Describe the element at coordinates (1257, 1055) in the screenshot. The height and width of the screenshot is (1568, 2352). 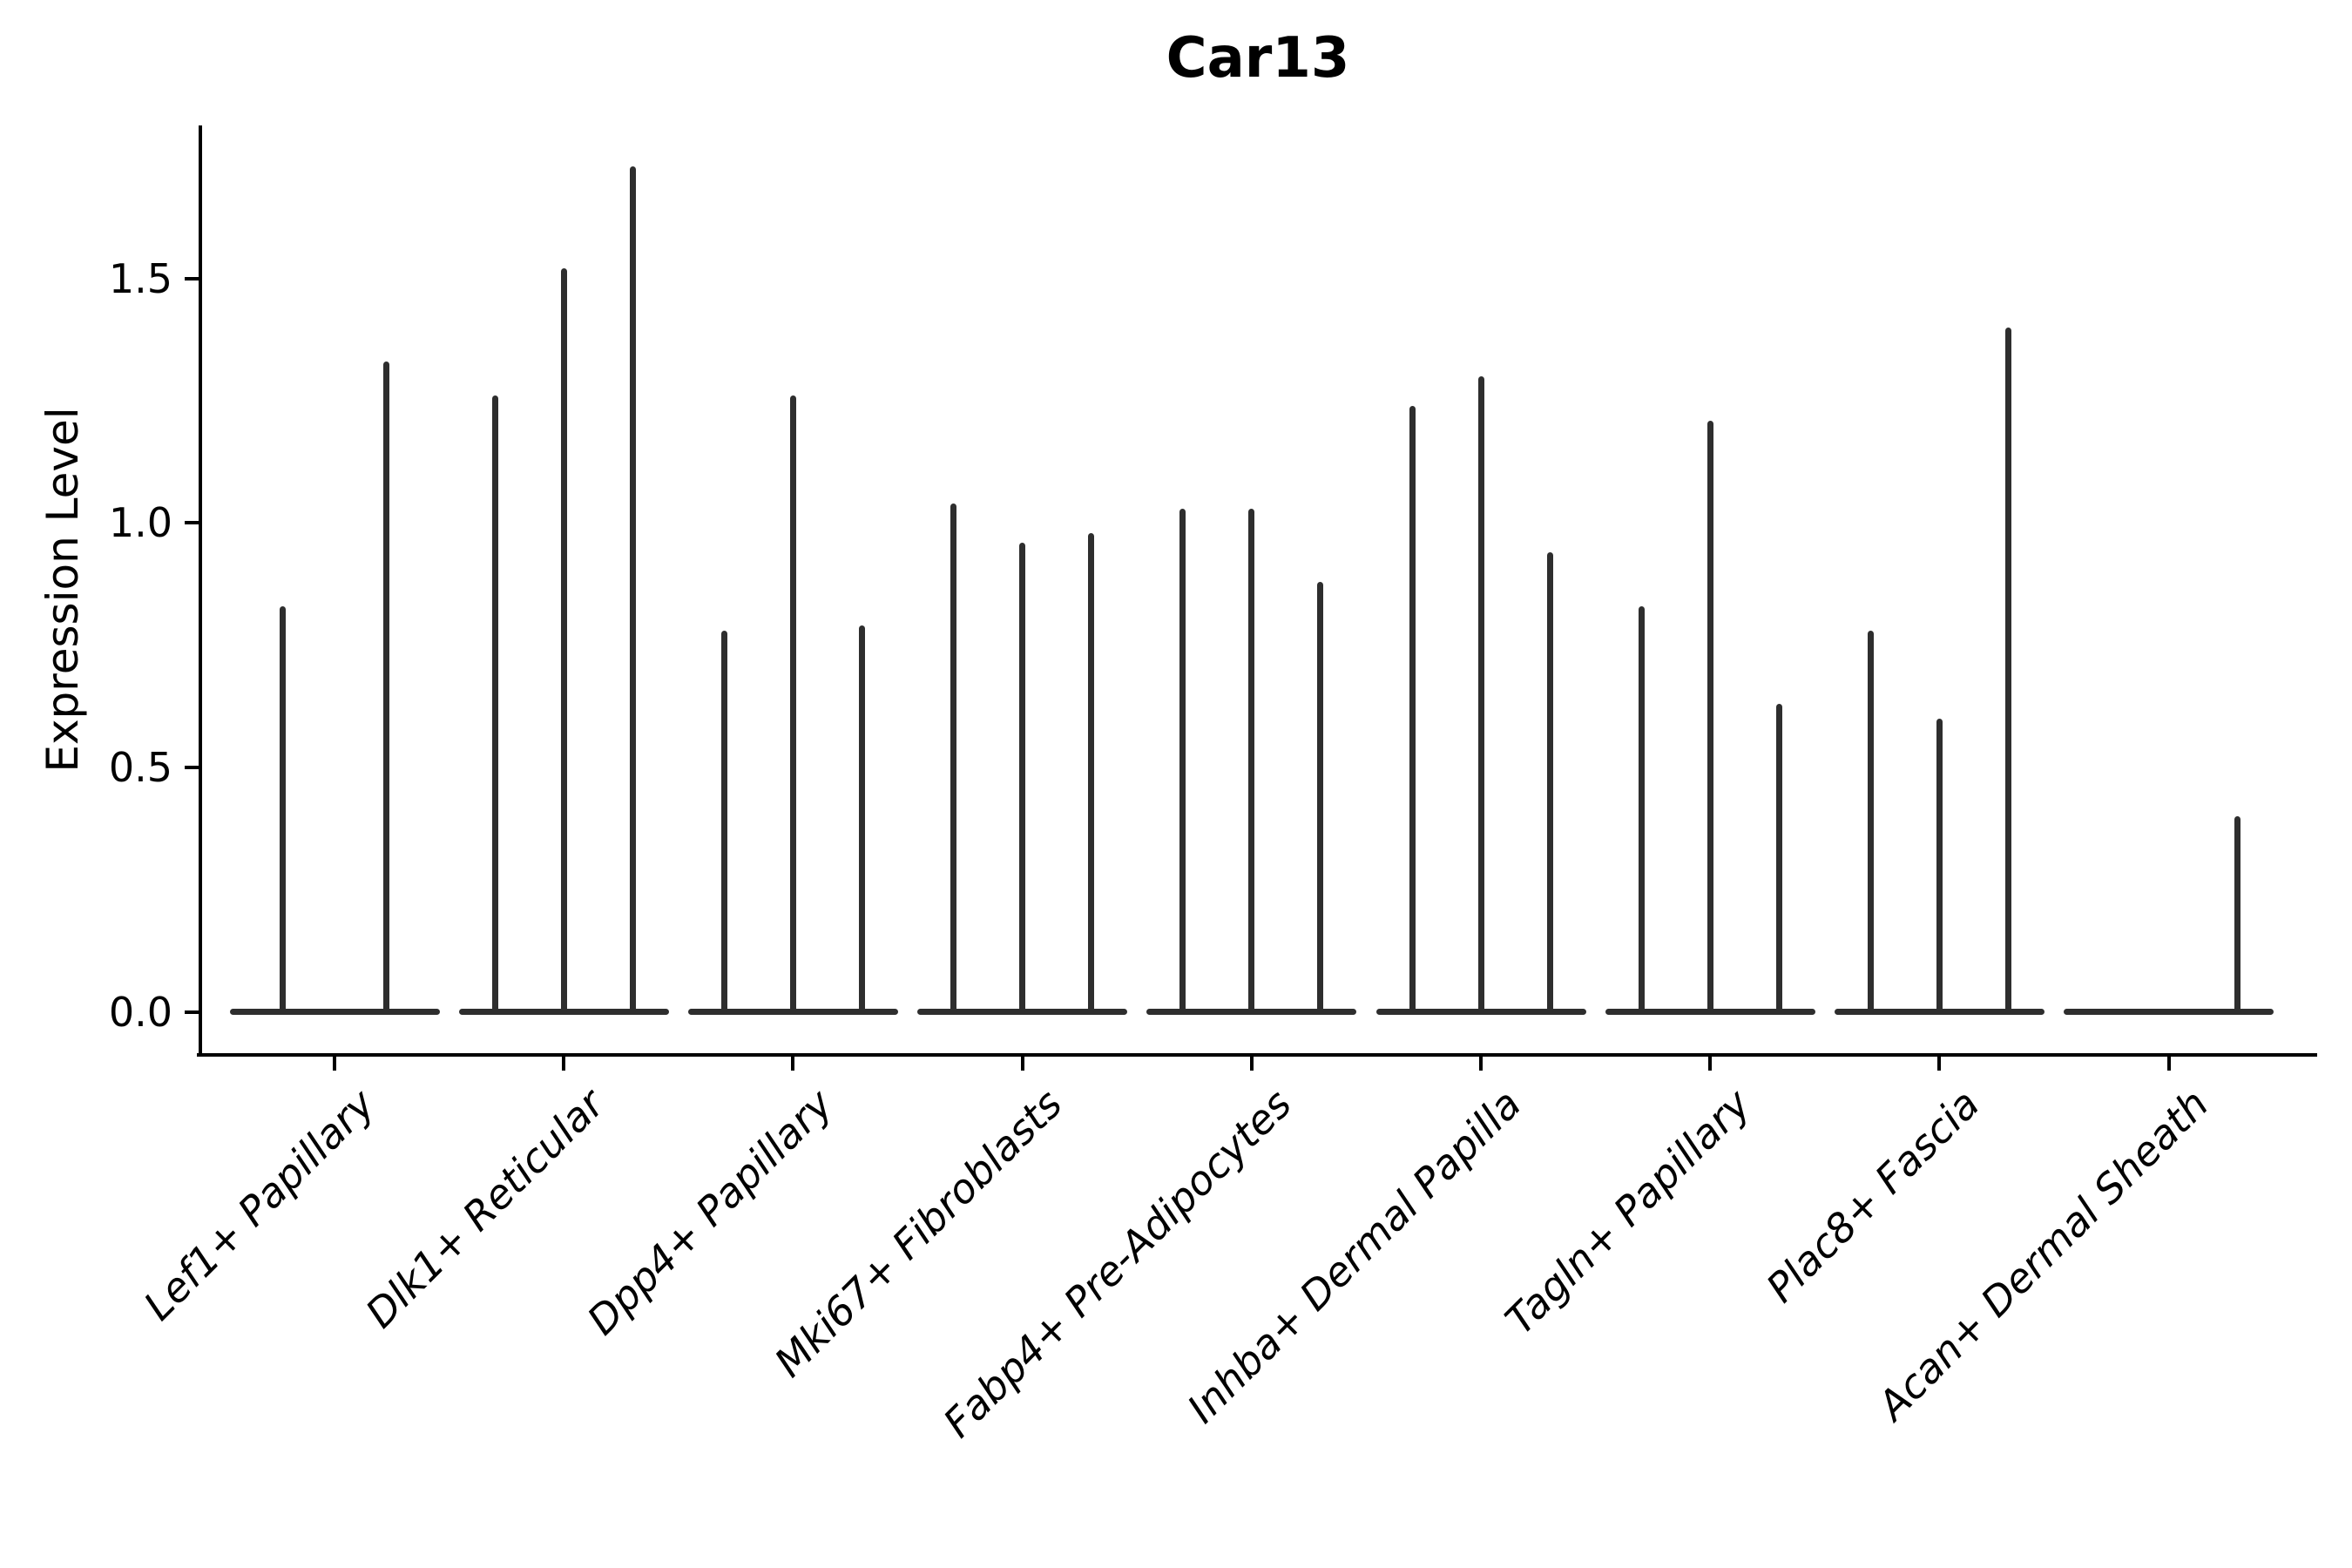
I see `x-axis-spine` at that location.